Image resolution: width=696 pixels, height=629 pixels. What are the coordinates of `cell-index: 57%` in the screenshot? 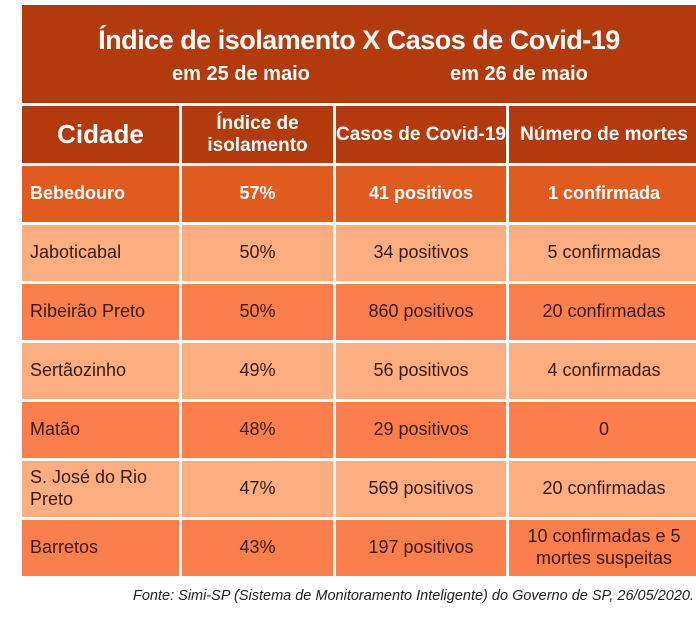 It's located at (257, 194).